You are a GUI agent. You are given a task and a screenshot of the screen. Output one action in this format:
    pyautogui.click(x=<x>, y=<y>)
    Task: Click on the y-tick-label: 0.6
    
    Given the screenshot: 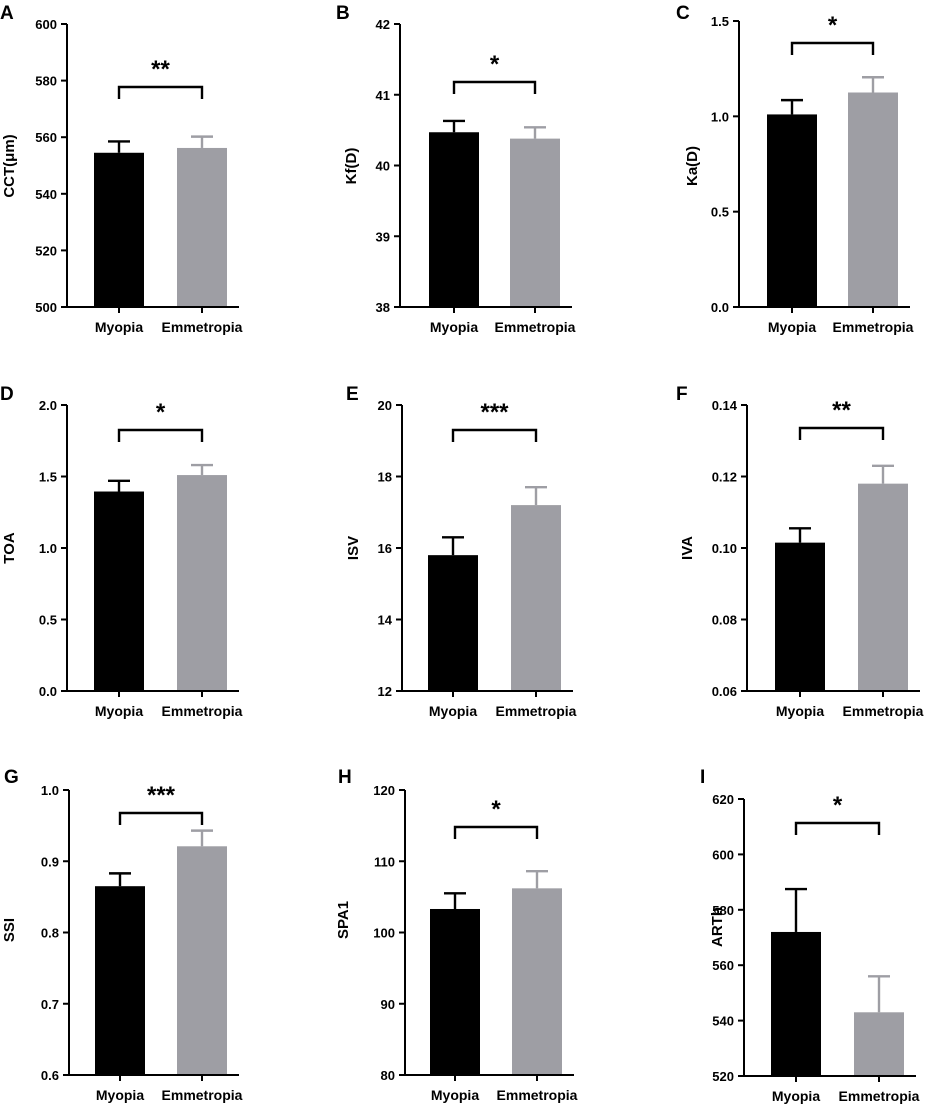 What is the action you would take?
    pyautogui.click(x=50, y=1075)
    